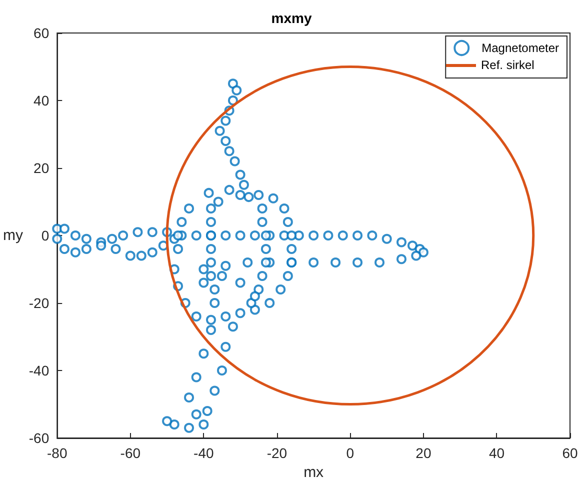 This screenshot has height=490, width=583. I want to click on x-tick-label: 0, so click(350, 453).